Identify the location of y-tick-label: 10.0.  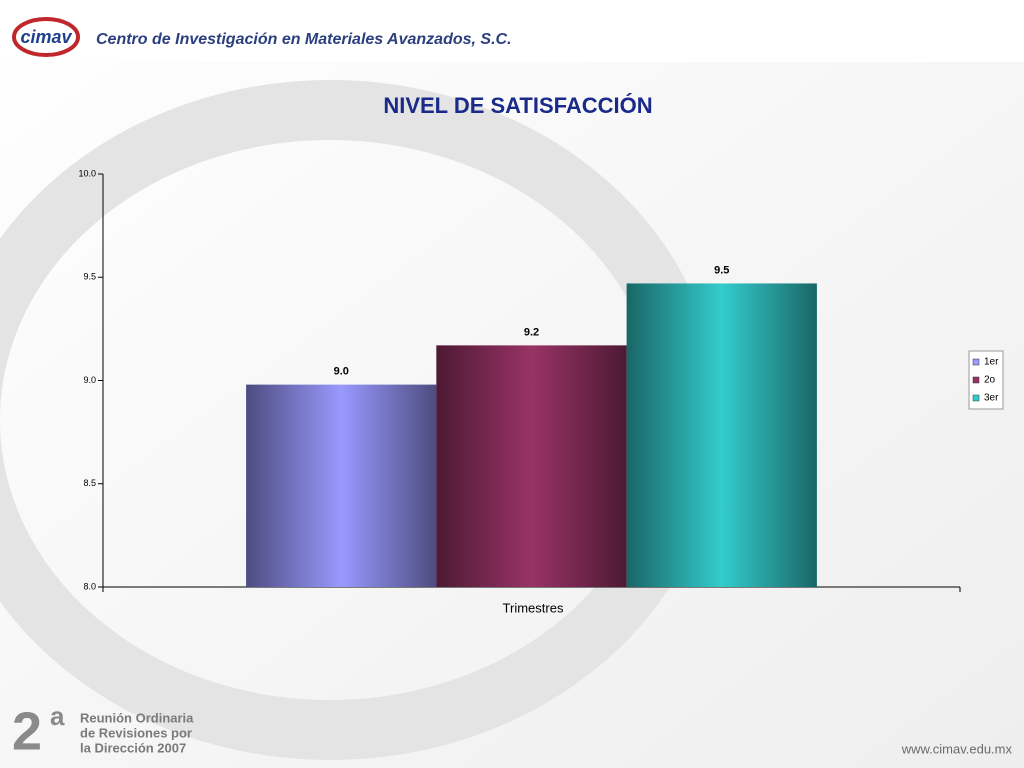
(87, 173).